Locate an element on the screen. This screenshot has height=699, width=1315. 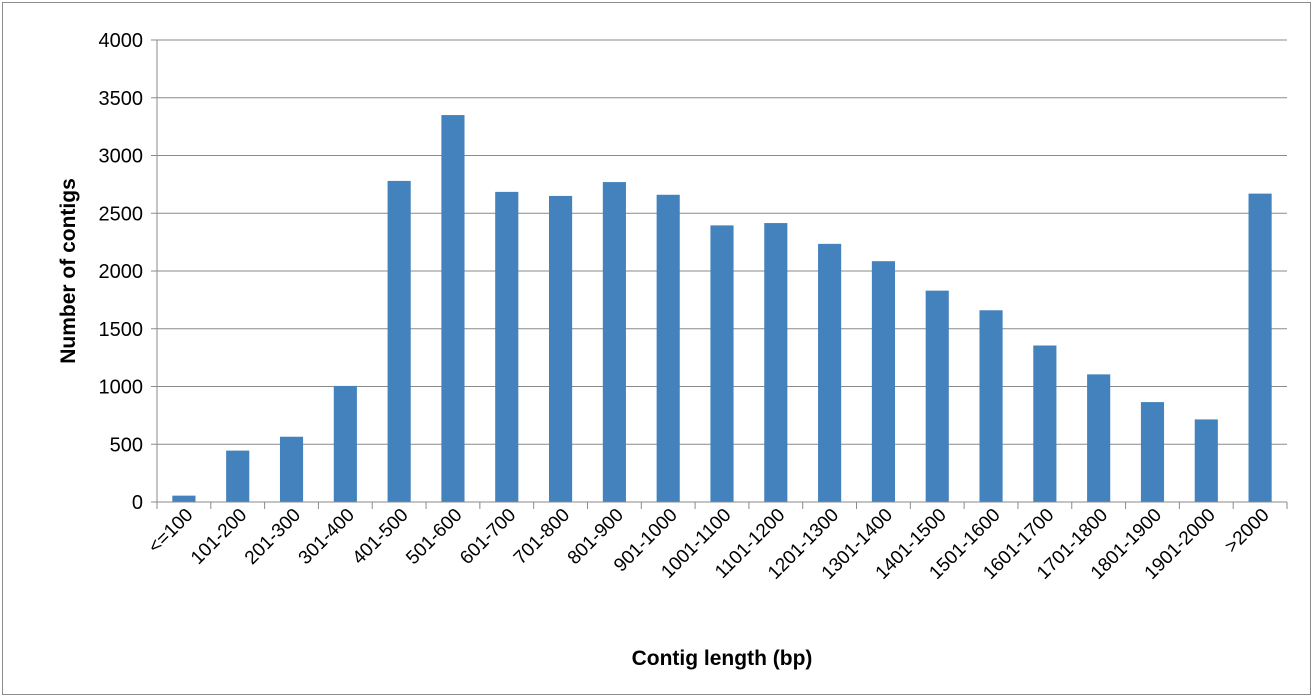
y-tick-label: 3000 is located at coordinates (121, 157).